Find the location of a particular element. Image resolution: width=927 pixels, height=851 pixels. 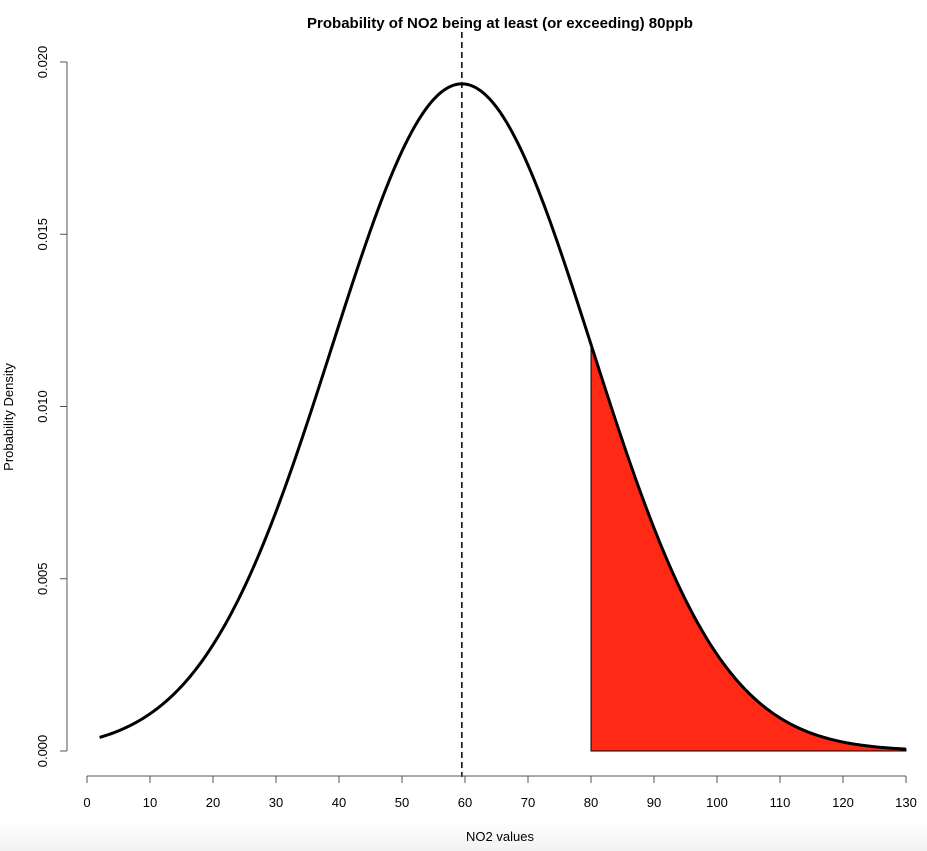

x-tick-label: 80 is located at coordinates (591, 802).